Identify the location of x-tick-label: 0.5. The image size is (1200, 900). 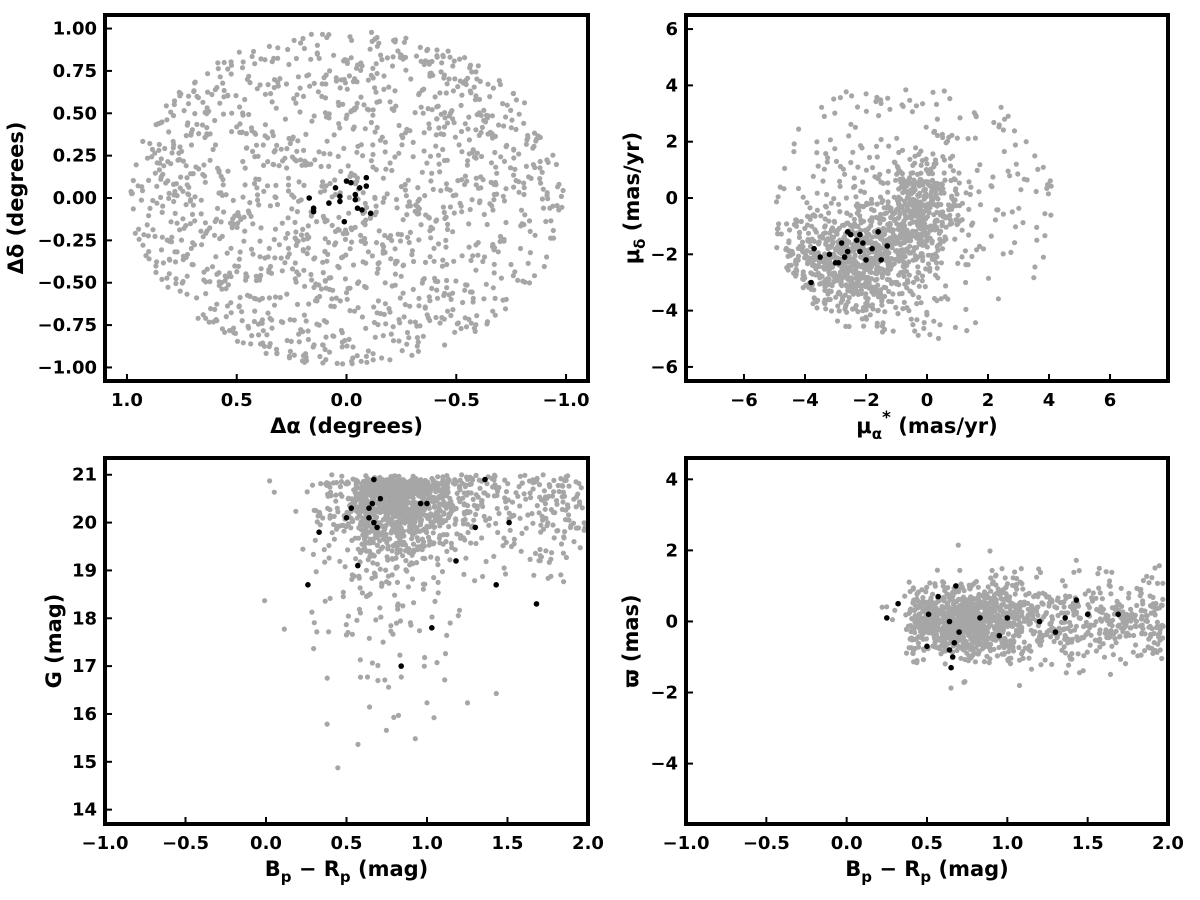
(347, 843).